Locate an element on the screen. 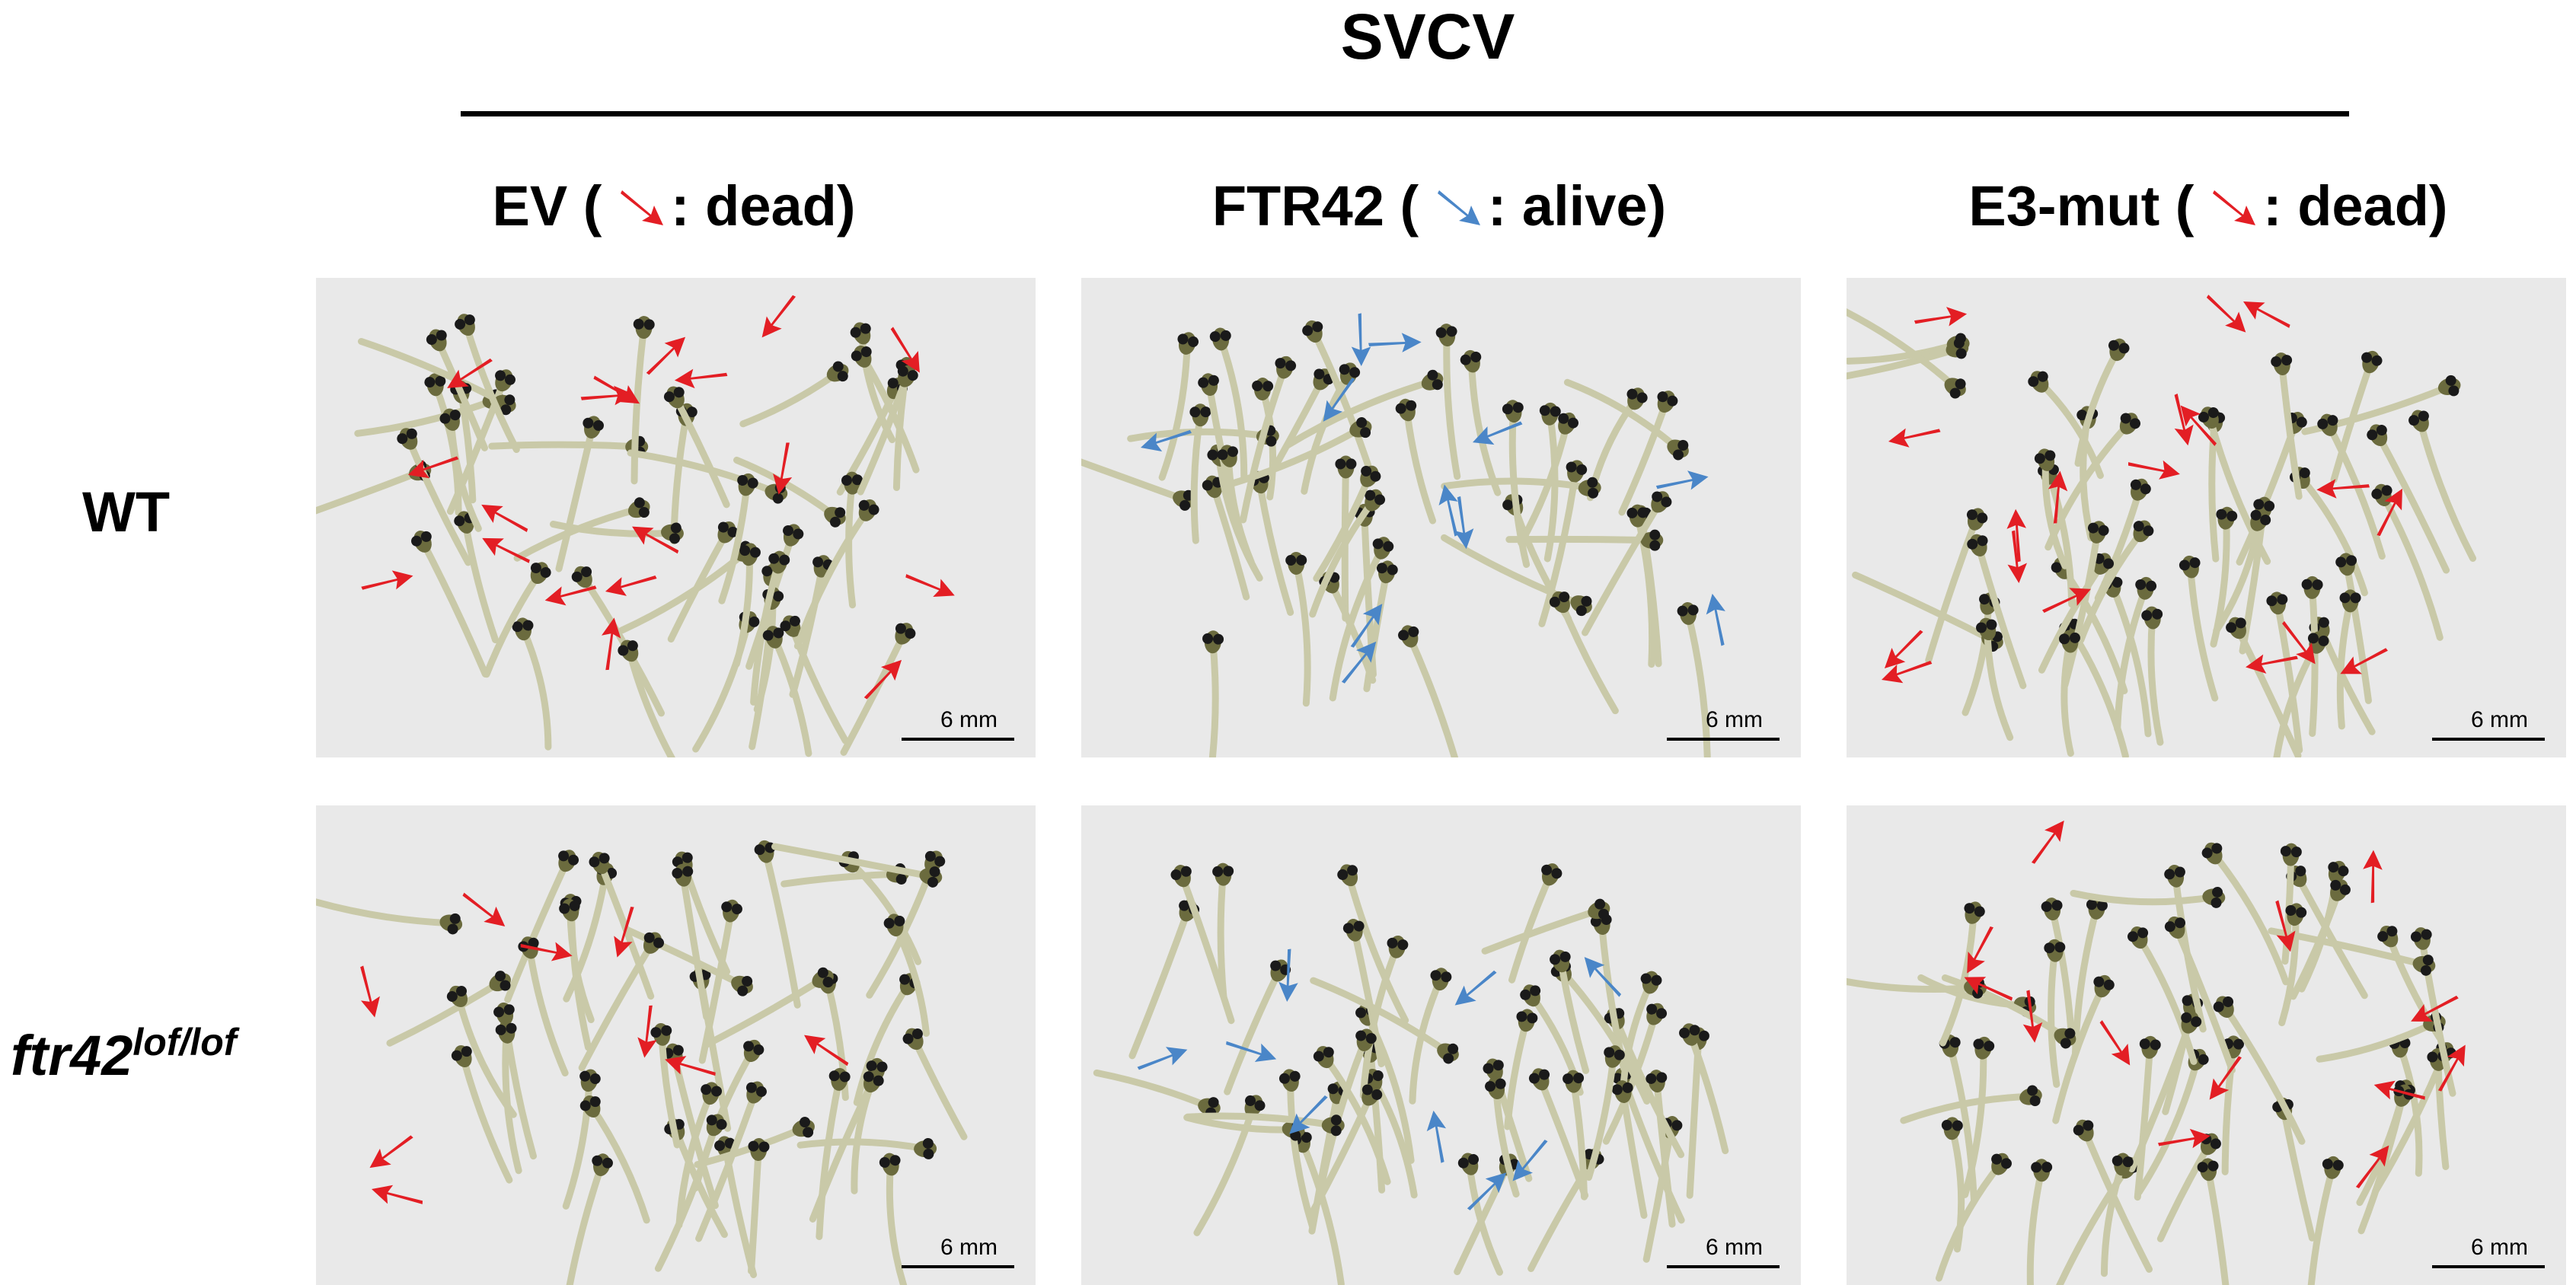  figure-title: SVCV is located at coordinates (1427, 37).